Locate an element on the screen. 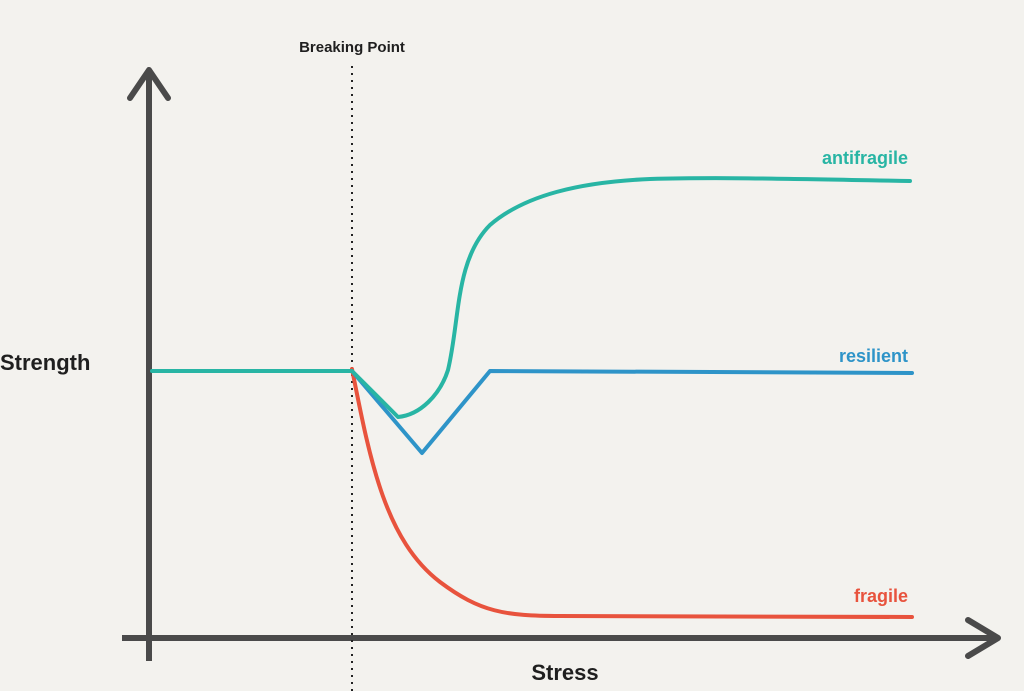 The image size is (1024, 691). series-label-resilient: resilient is located at coordinates (873, 356).